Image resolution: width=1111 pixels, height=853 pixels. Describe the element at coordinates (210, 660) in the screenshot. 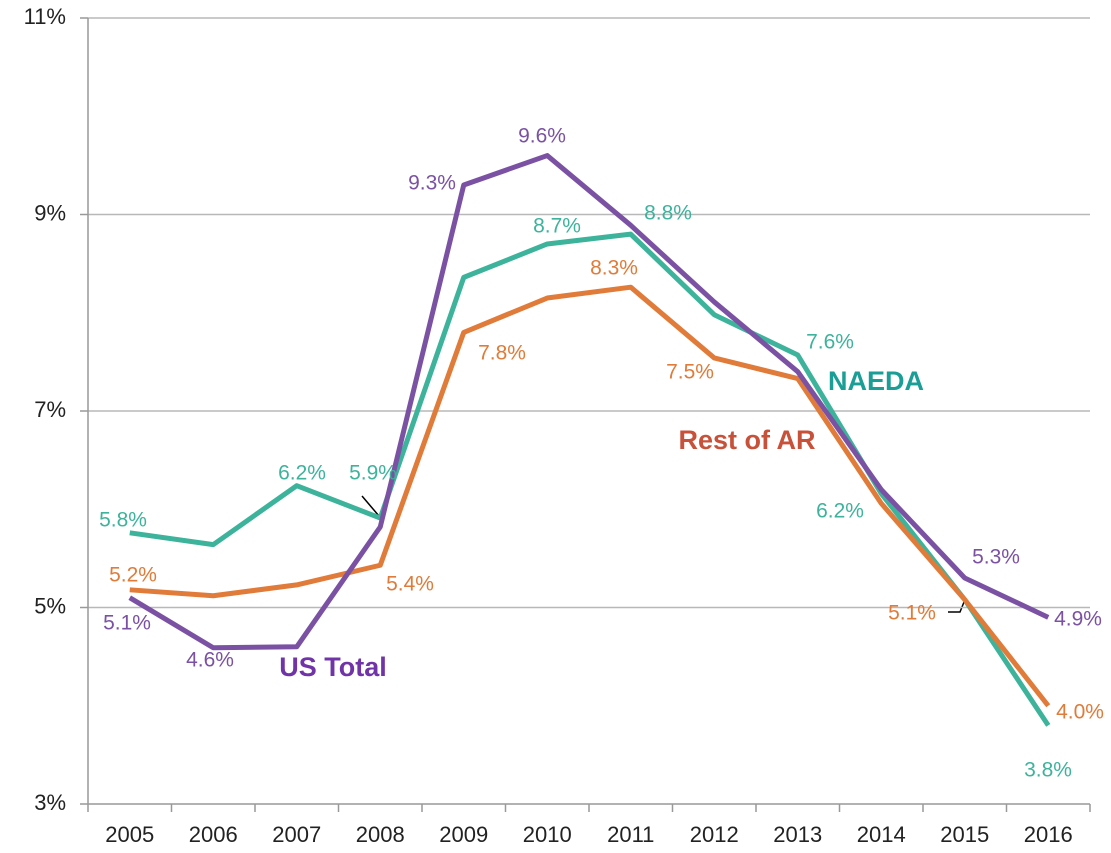

I see `data-label: 4.6%` at that location.